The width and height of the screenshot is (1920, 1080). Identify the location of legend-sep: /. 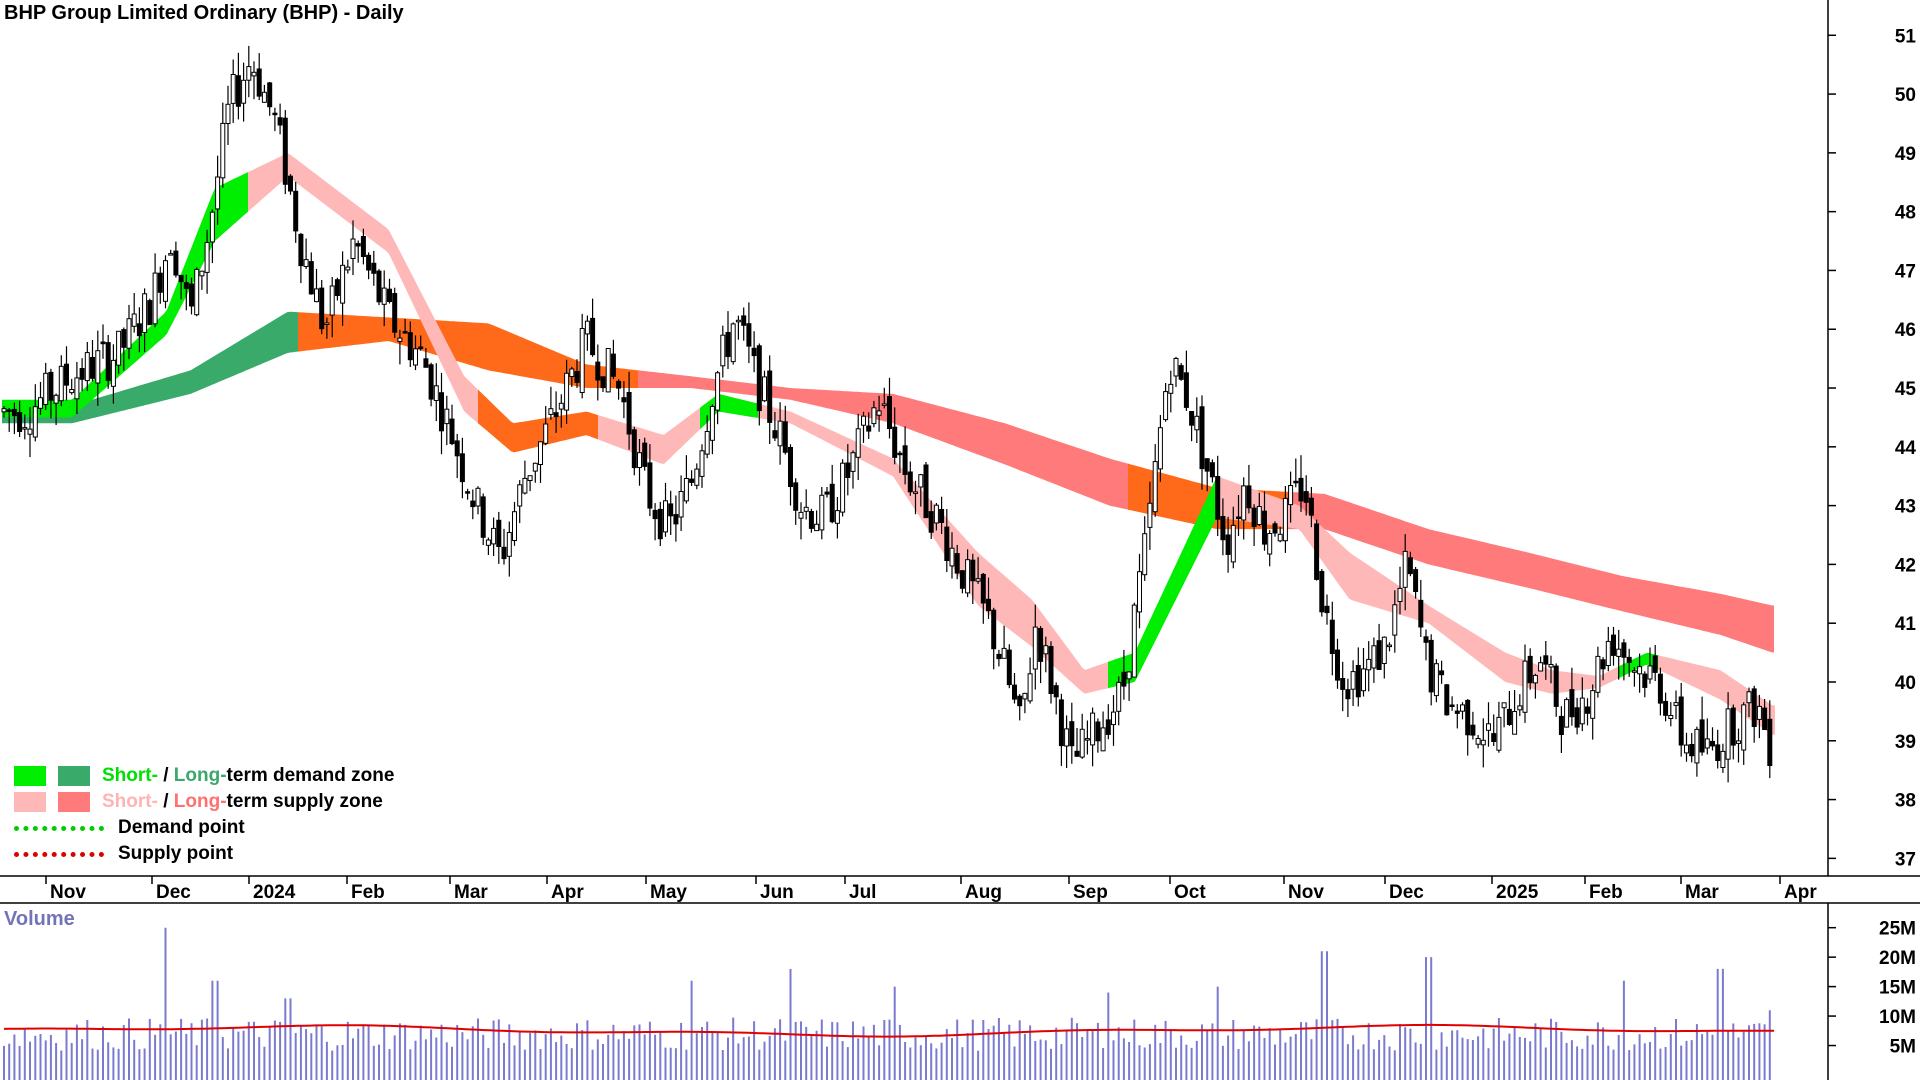
(165, 801).